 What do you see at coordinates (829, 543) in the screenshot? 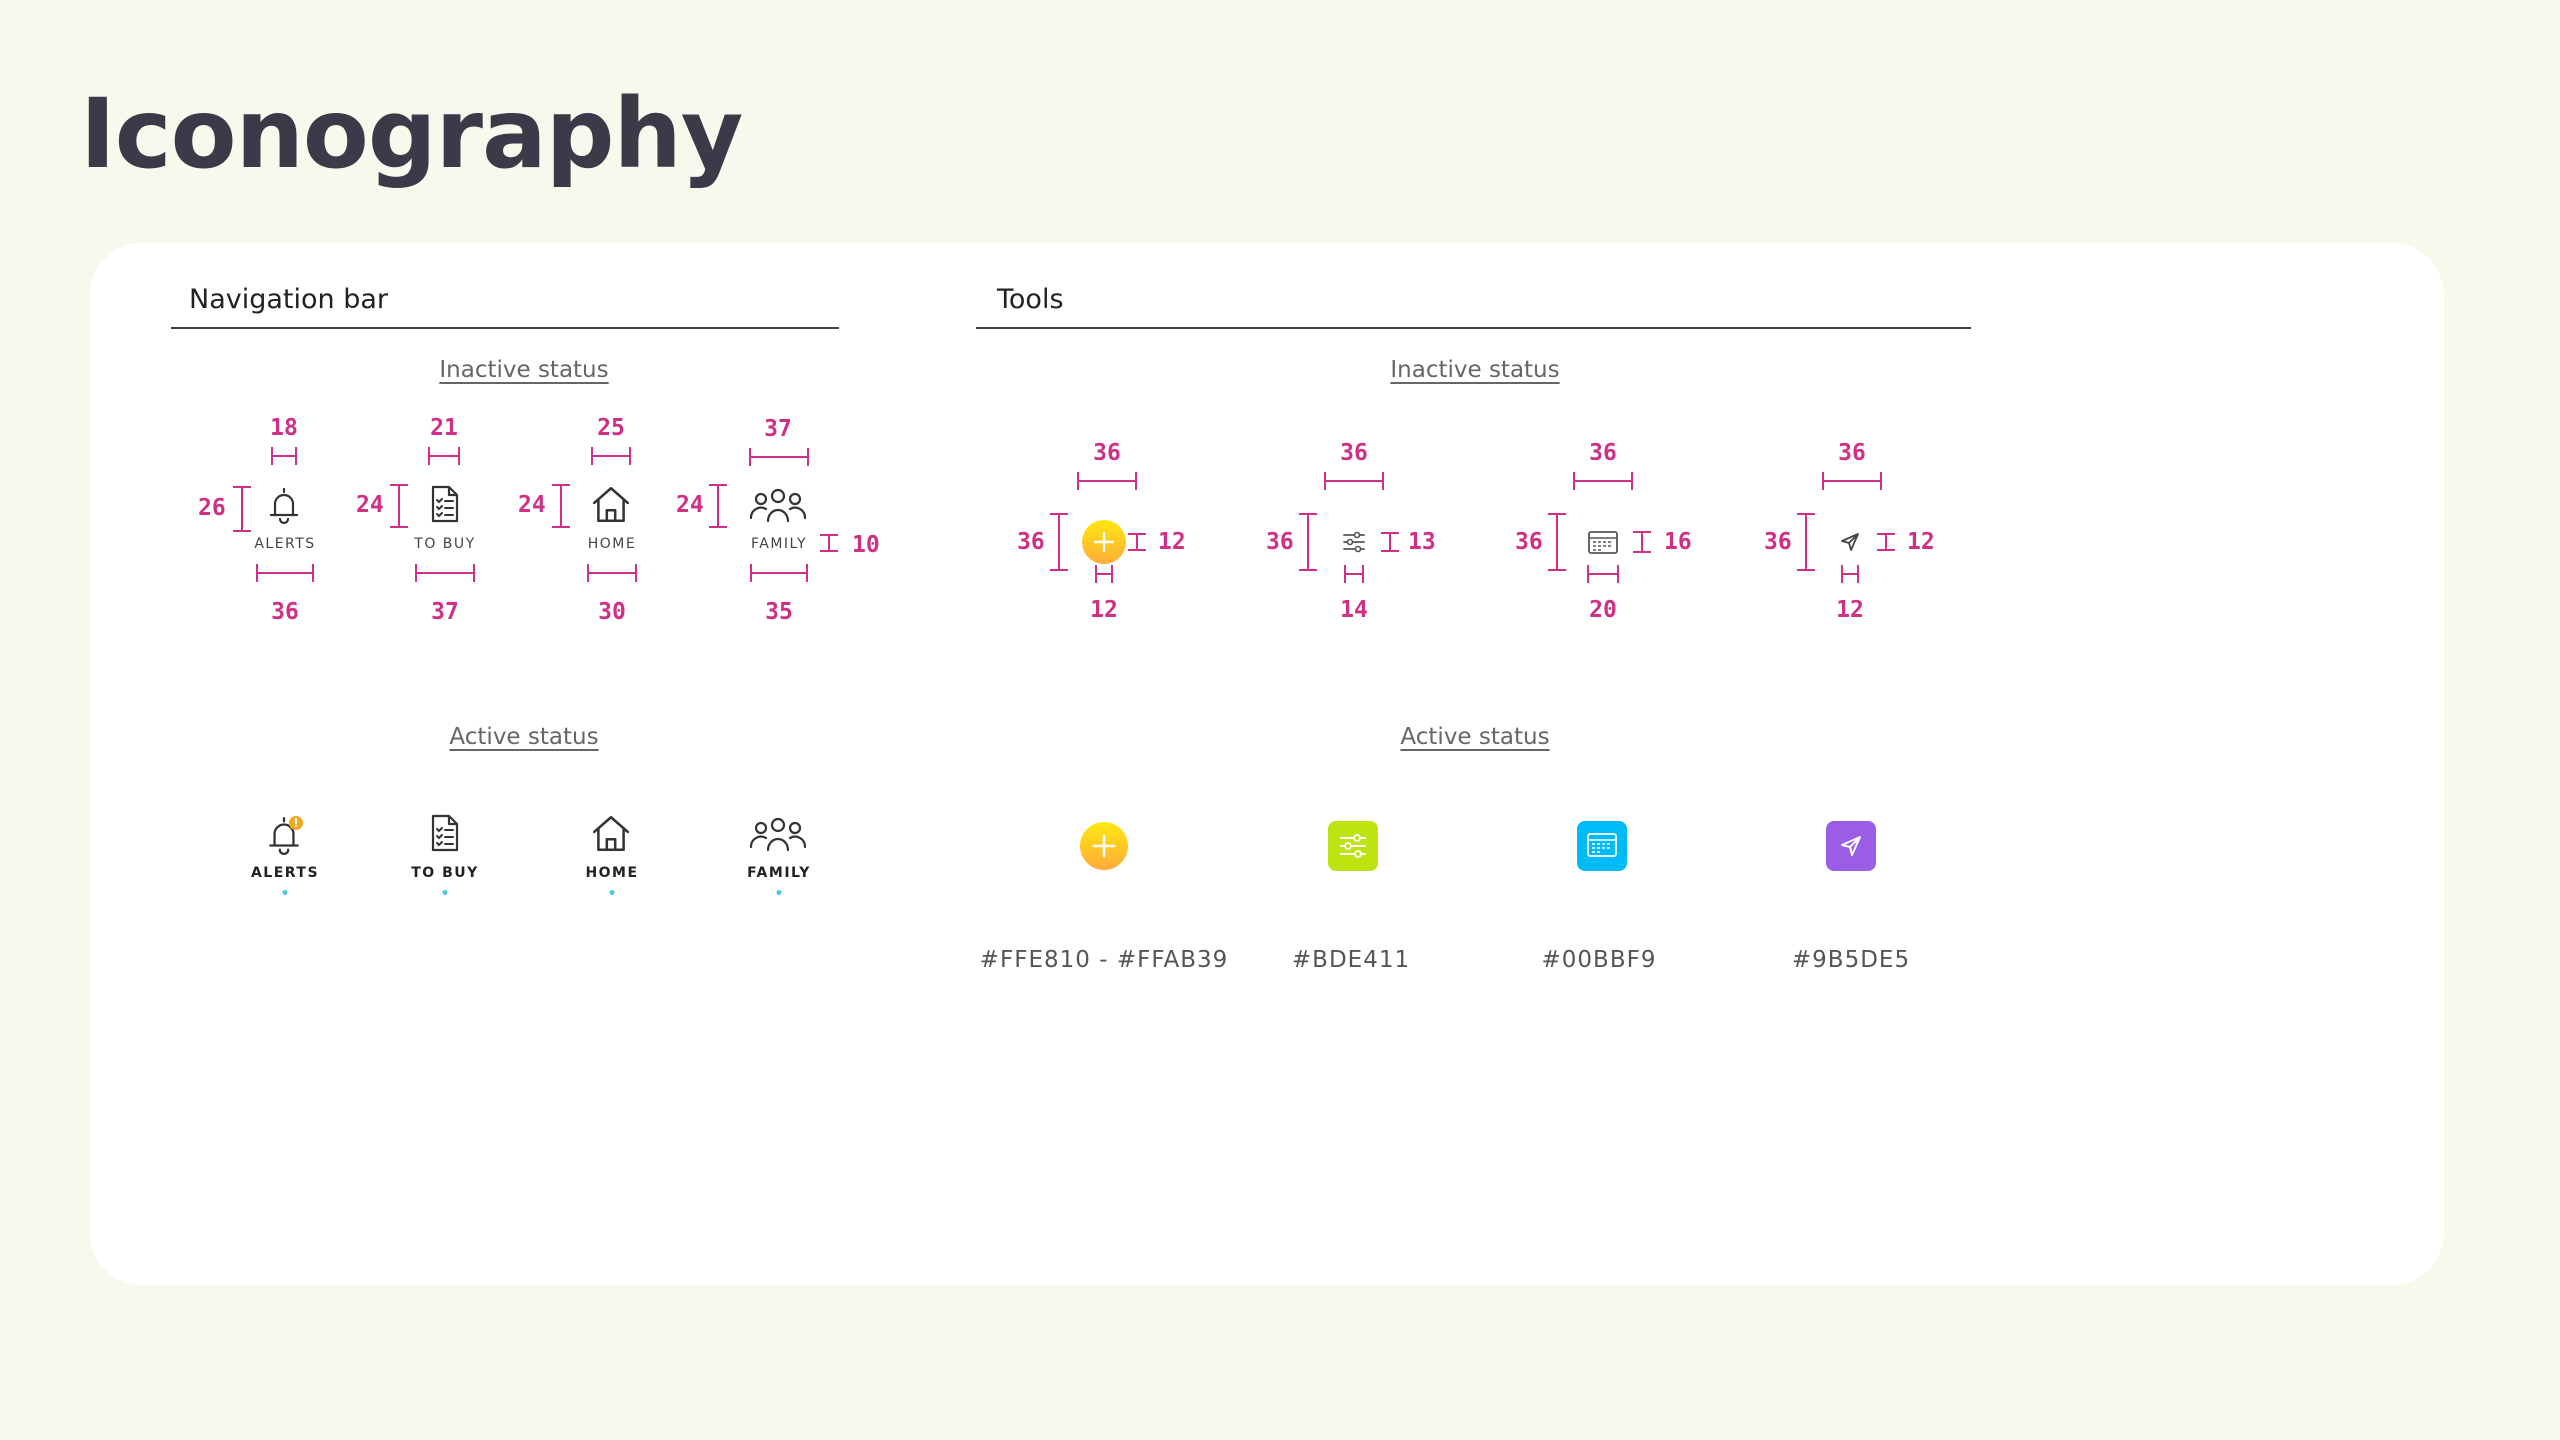
I see `family-label-height-bracket` at bounding box center [829, 543].